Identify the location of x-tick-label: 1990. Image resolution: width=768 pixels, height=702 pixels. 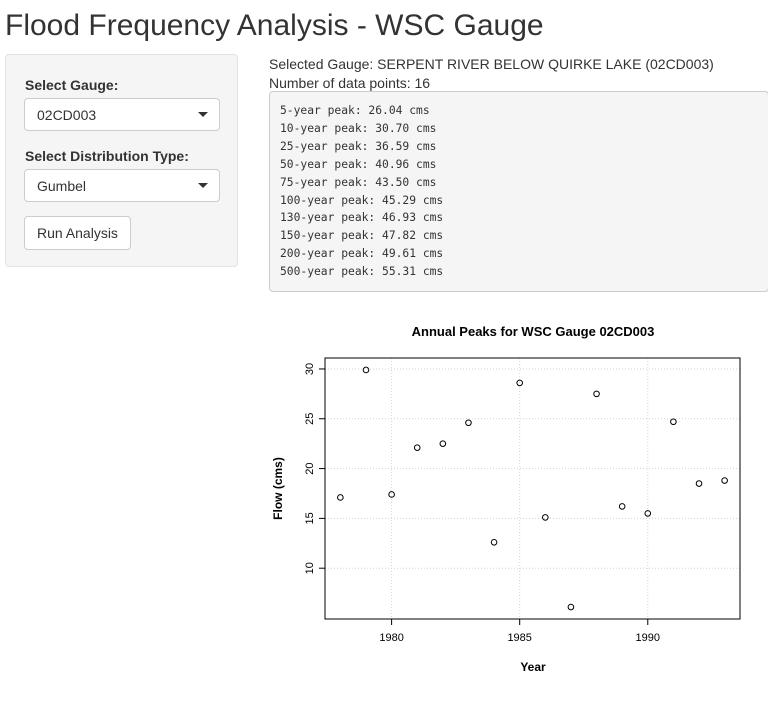
(648, 638).